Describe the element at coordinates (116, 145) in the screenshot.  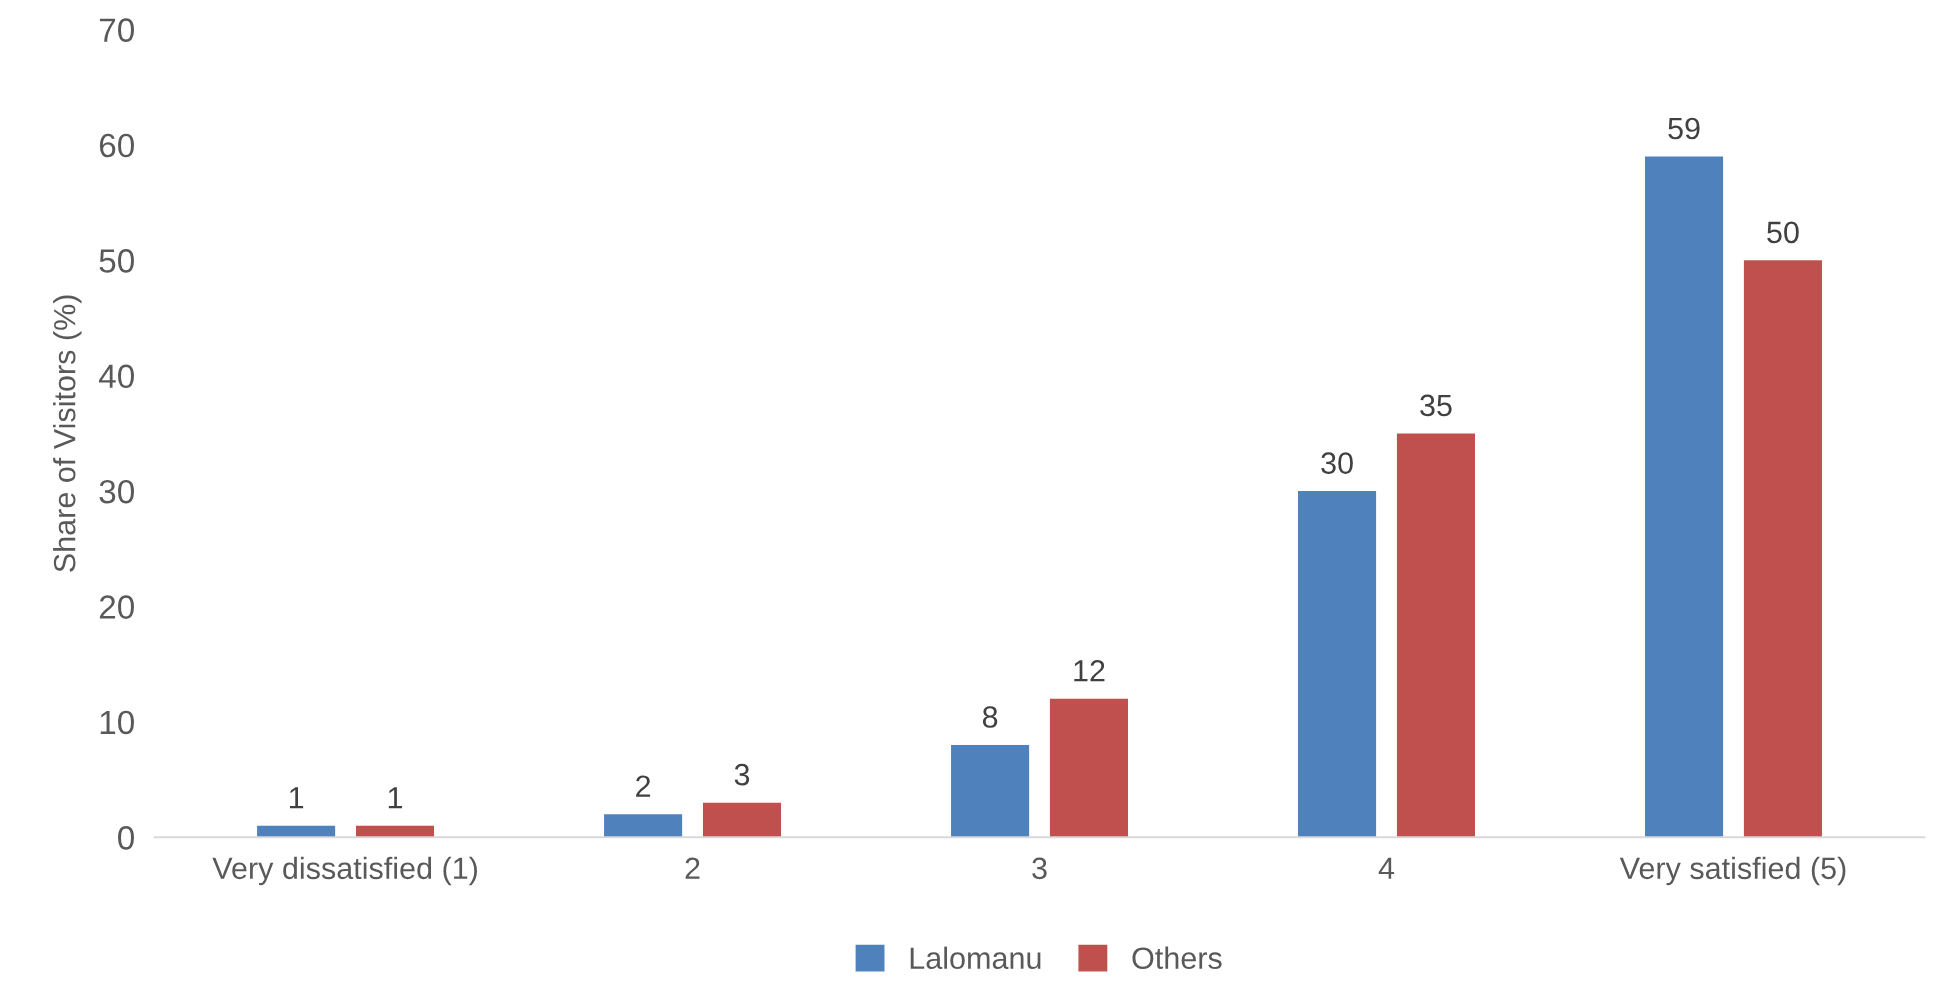
I see `y-tick-label: 60` at that location.